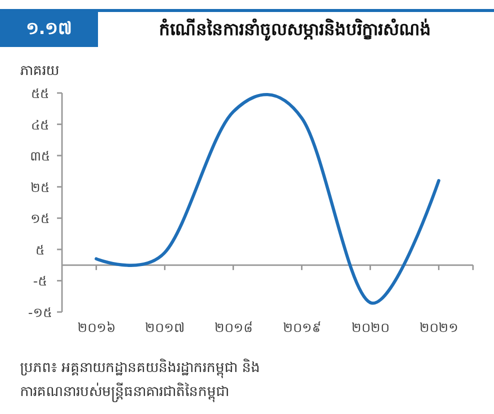  Describe the element at coordinates (438, 328) in the screenshot. I see `x-tick-label: ២០២១` at that location.